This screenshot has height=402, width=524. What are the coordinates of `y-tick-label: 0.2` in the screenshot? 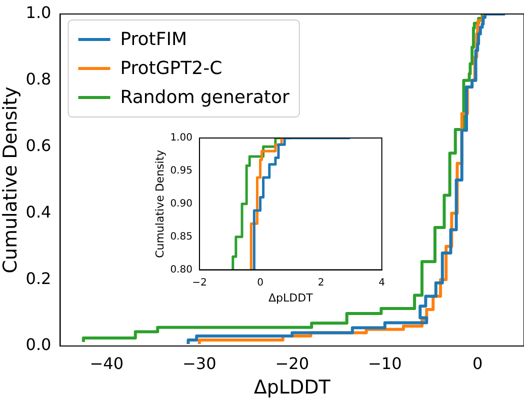 It's located at (39, 278).